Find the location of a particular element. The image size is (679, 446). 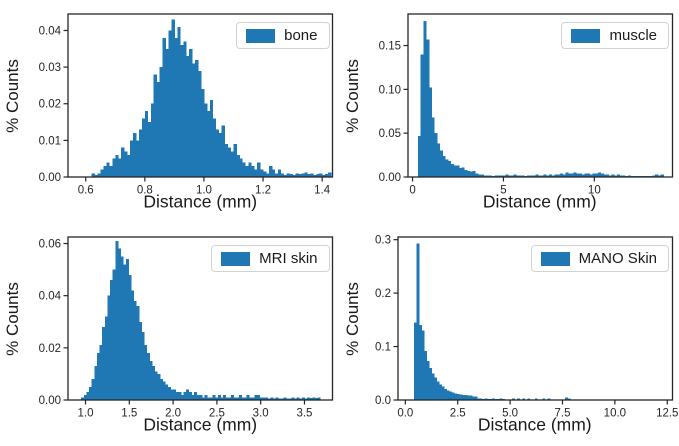

legend-label: muscle is located at coordinates (633, 35).